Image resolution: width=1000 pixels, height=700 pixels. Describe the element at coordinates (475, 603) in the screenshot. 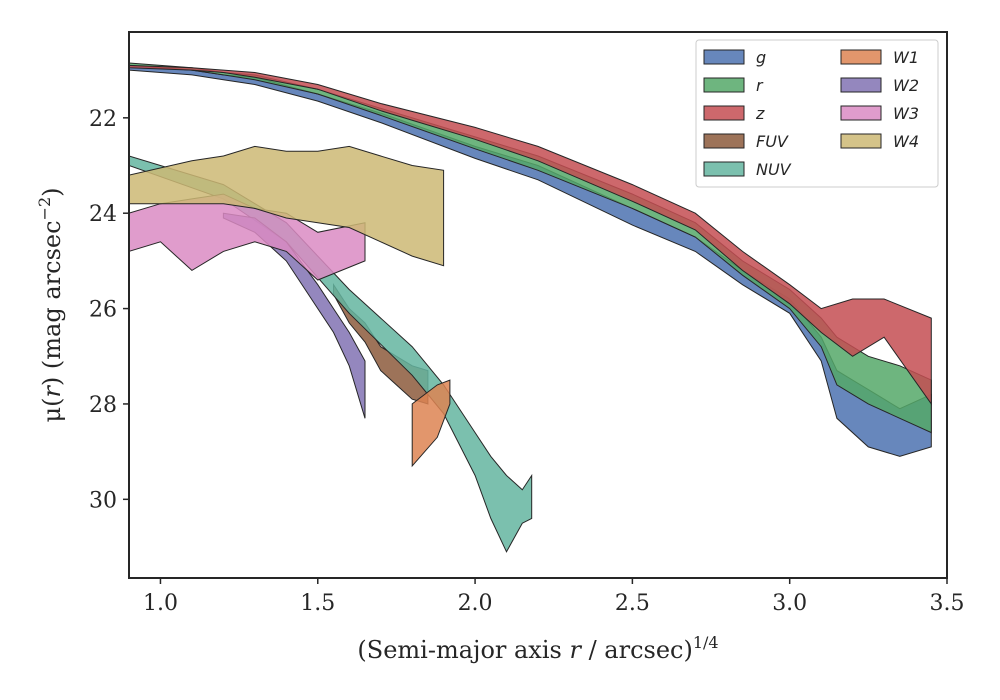

I see `x-tick-label: 2.0` at that location.